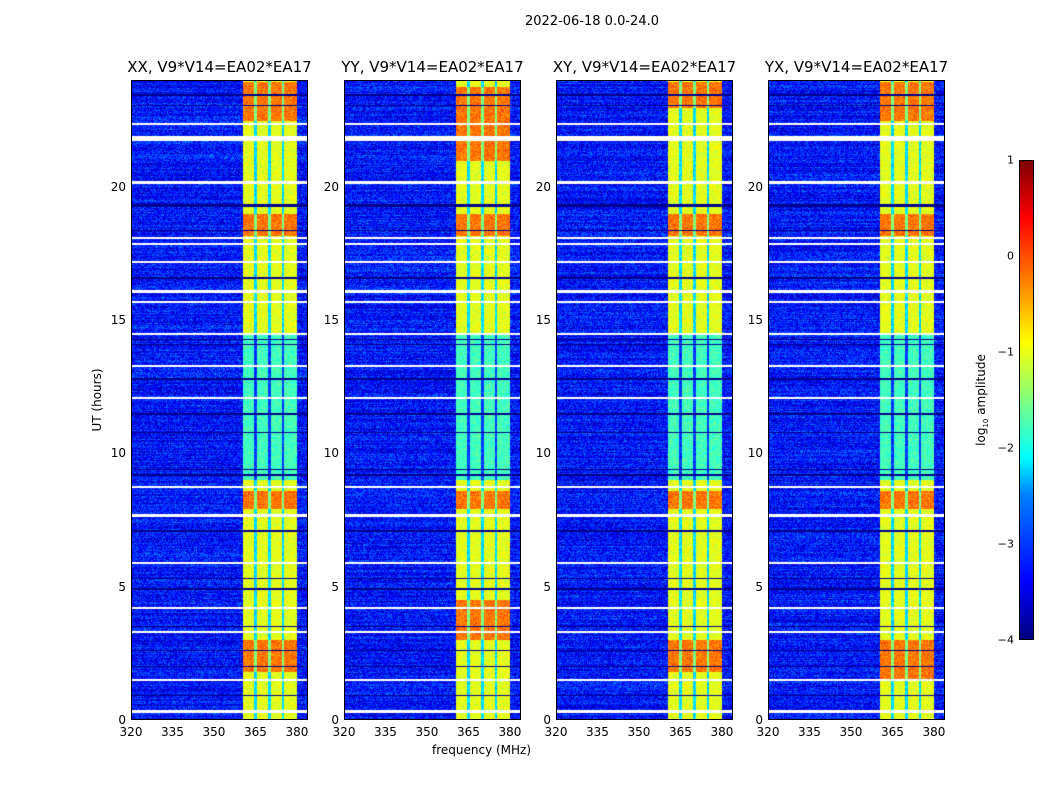 The height and width of the screenshot is (800, 1050). Describe the element at coordinates (644, 67) in the screenshot. I see `panel-title: XY, V9*V14=EA02*EA17` at that location.